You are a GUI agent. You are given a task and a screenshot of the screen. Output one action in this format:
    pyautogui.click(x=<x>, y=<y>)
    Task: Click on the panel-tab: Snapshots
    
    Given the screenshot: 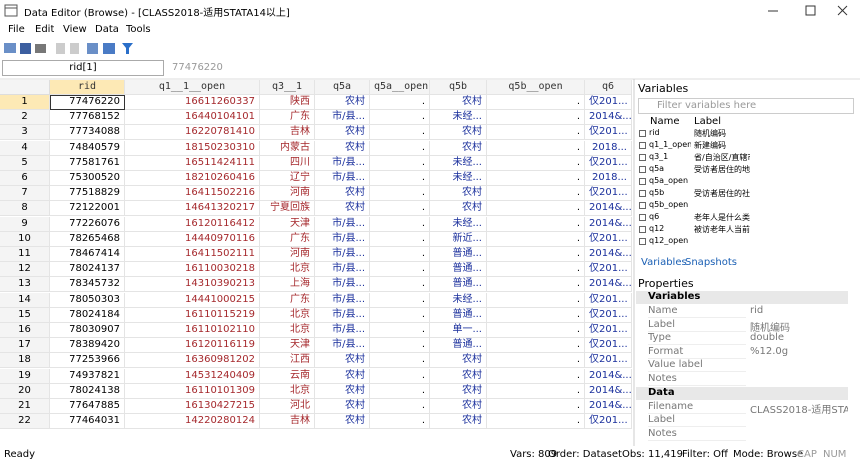 What is the action you would take?
    pyautogui.click(x=711, y=262)
    